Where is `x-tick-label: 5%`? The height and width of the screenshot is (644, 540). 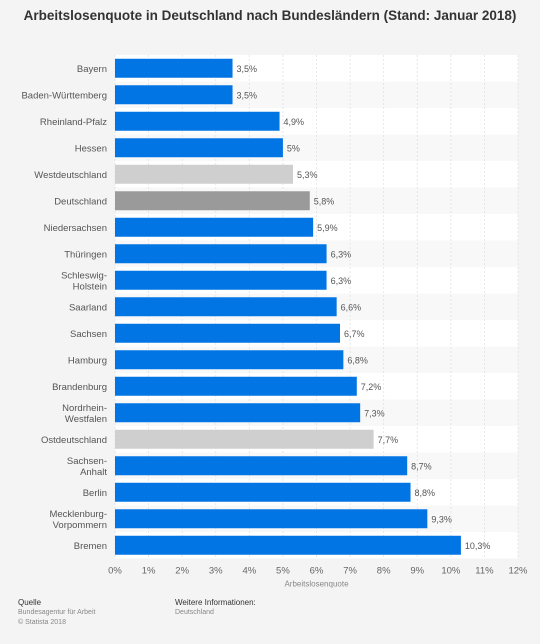 x-tick-label: 5% is located at coordinates (283, 571).